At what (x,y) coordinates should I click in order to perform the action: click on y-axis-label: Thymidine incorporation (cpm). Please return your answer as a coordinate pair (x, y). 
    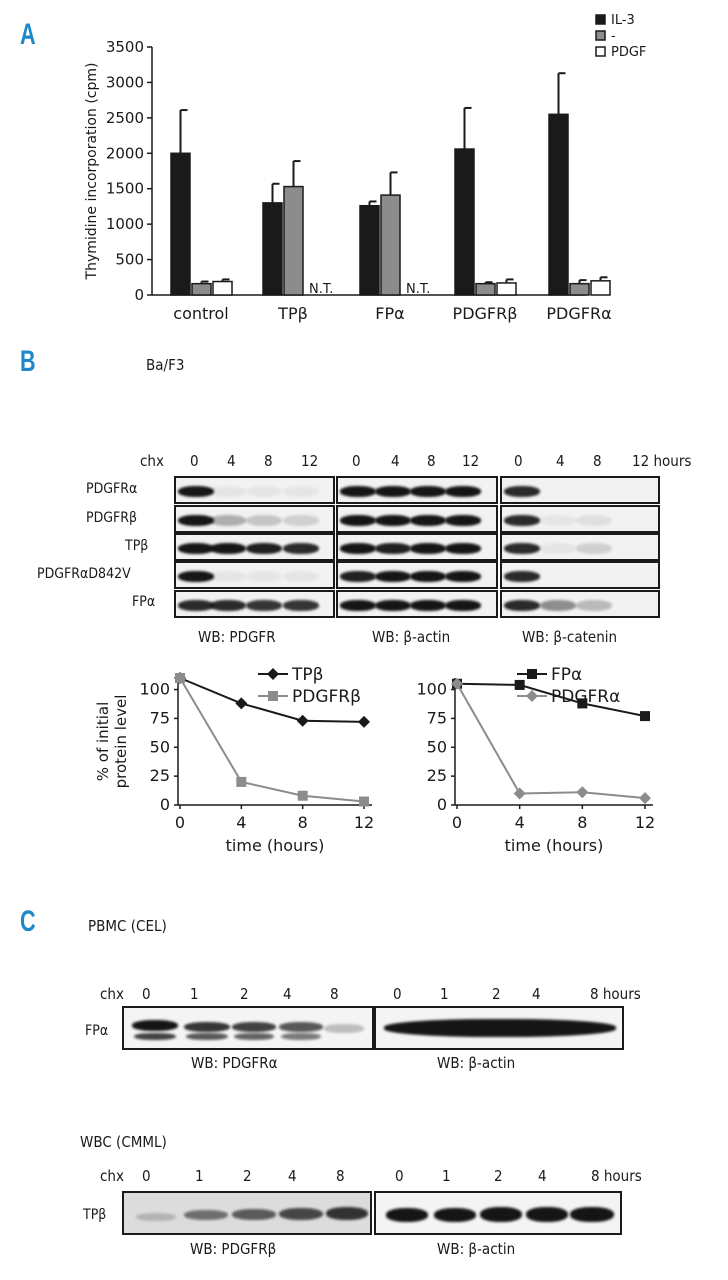
    Looking at the image, I should click on (92, 172).